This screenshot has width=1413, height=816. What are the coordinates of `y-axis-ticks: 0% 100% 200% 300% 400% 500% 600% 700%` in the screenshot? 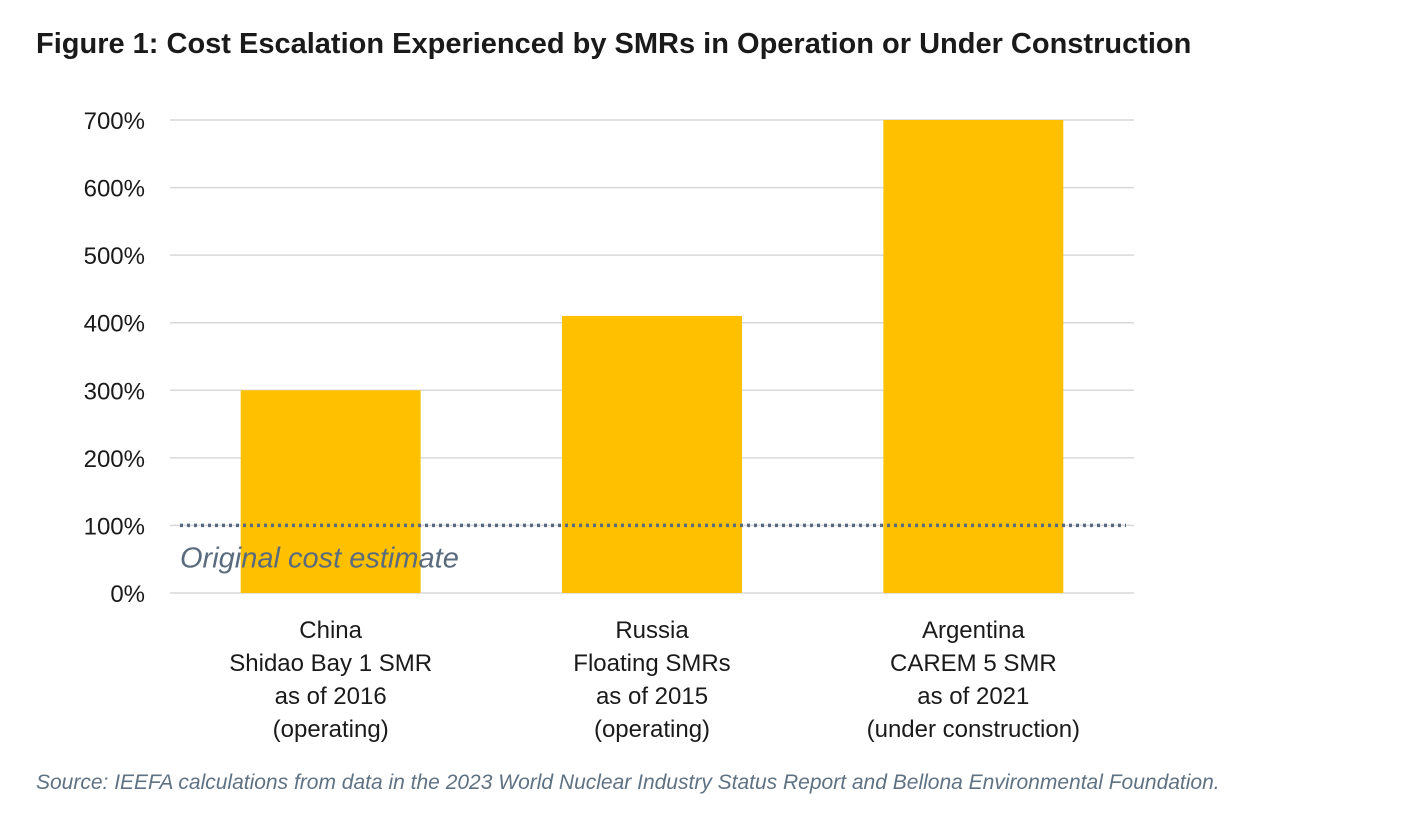 It's located at (114, 358).